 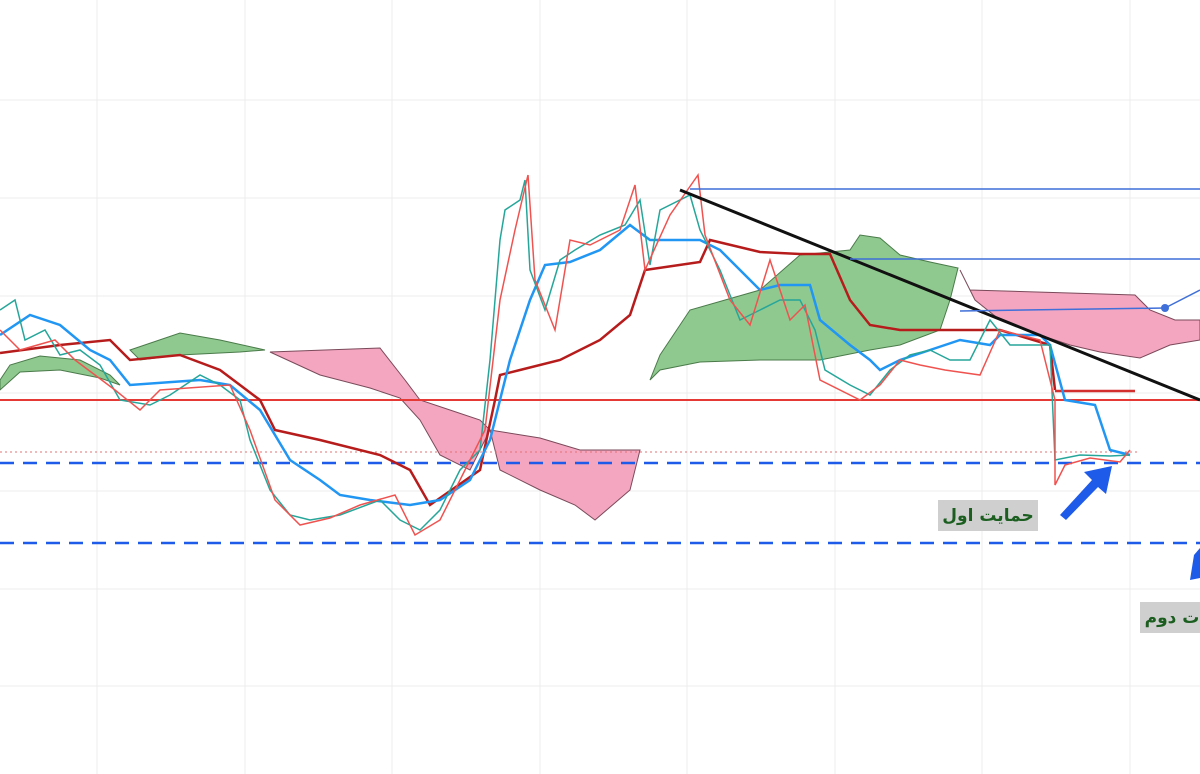 I want to click on support-label: حمایت اول, so click(x=987, y=516).